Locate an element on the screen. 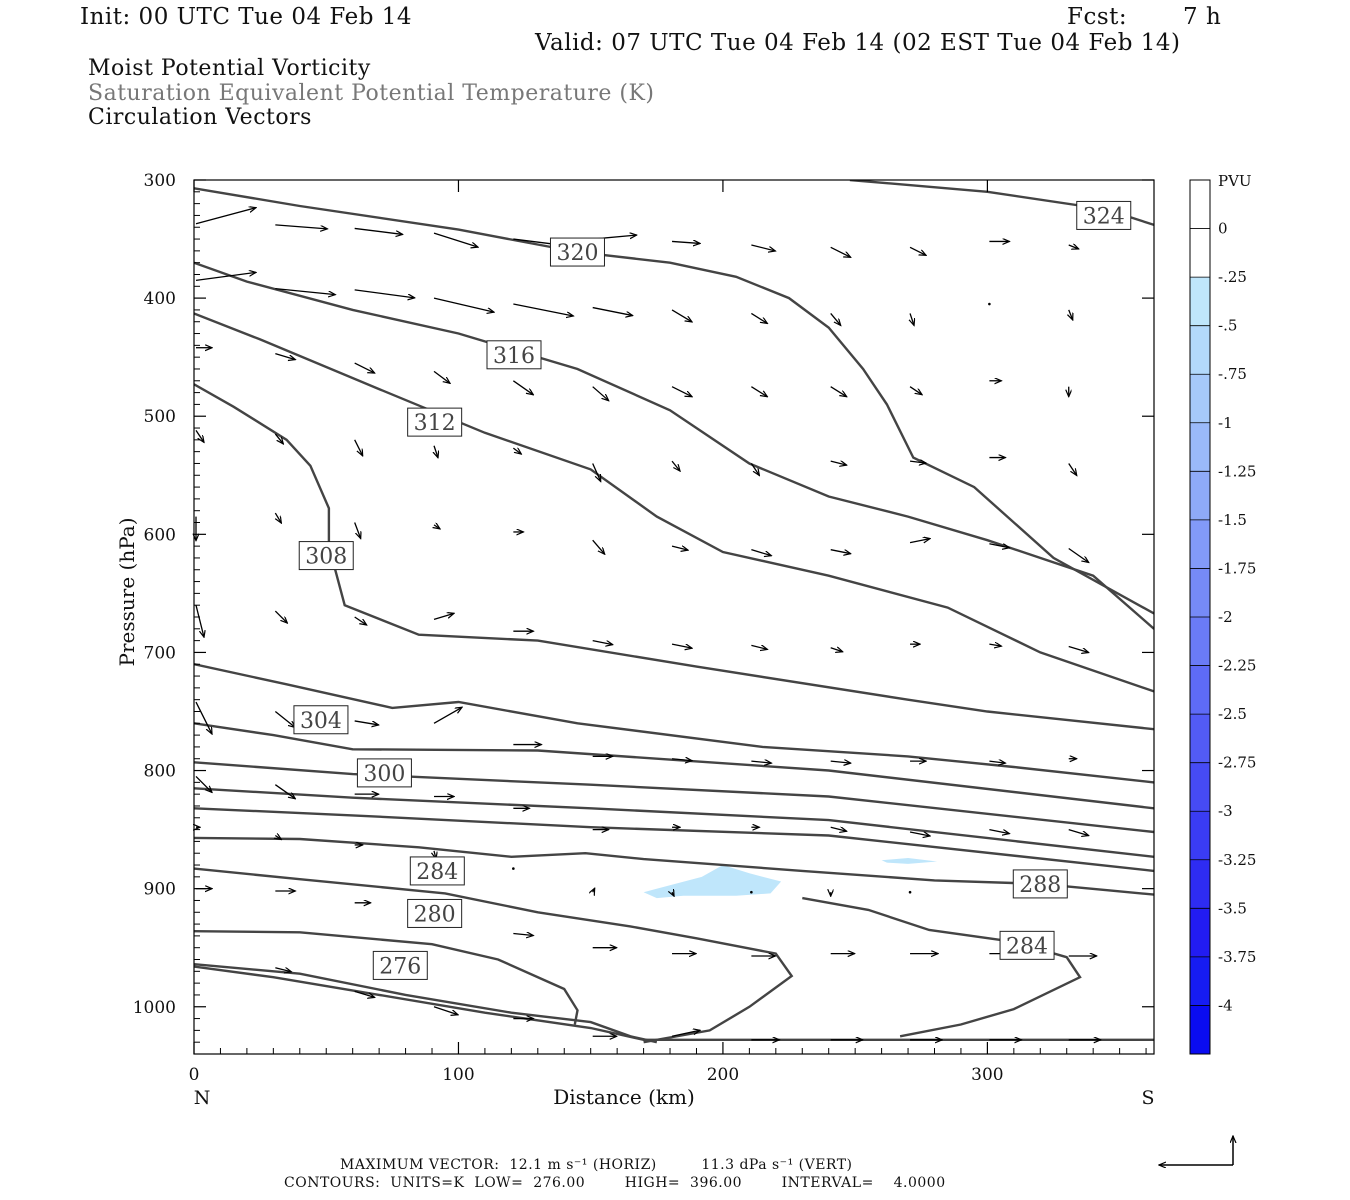 The height and width of the screenshot is (1200, 1350). colorbar-label-11: -2.5 is located at coordinates (1232, 714).